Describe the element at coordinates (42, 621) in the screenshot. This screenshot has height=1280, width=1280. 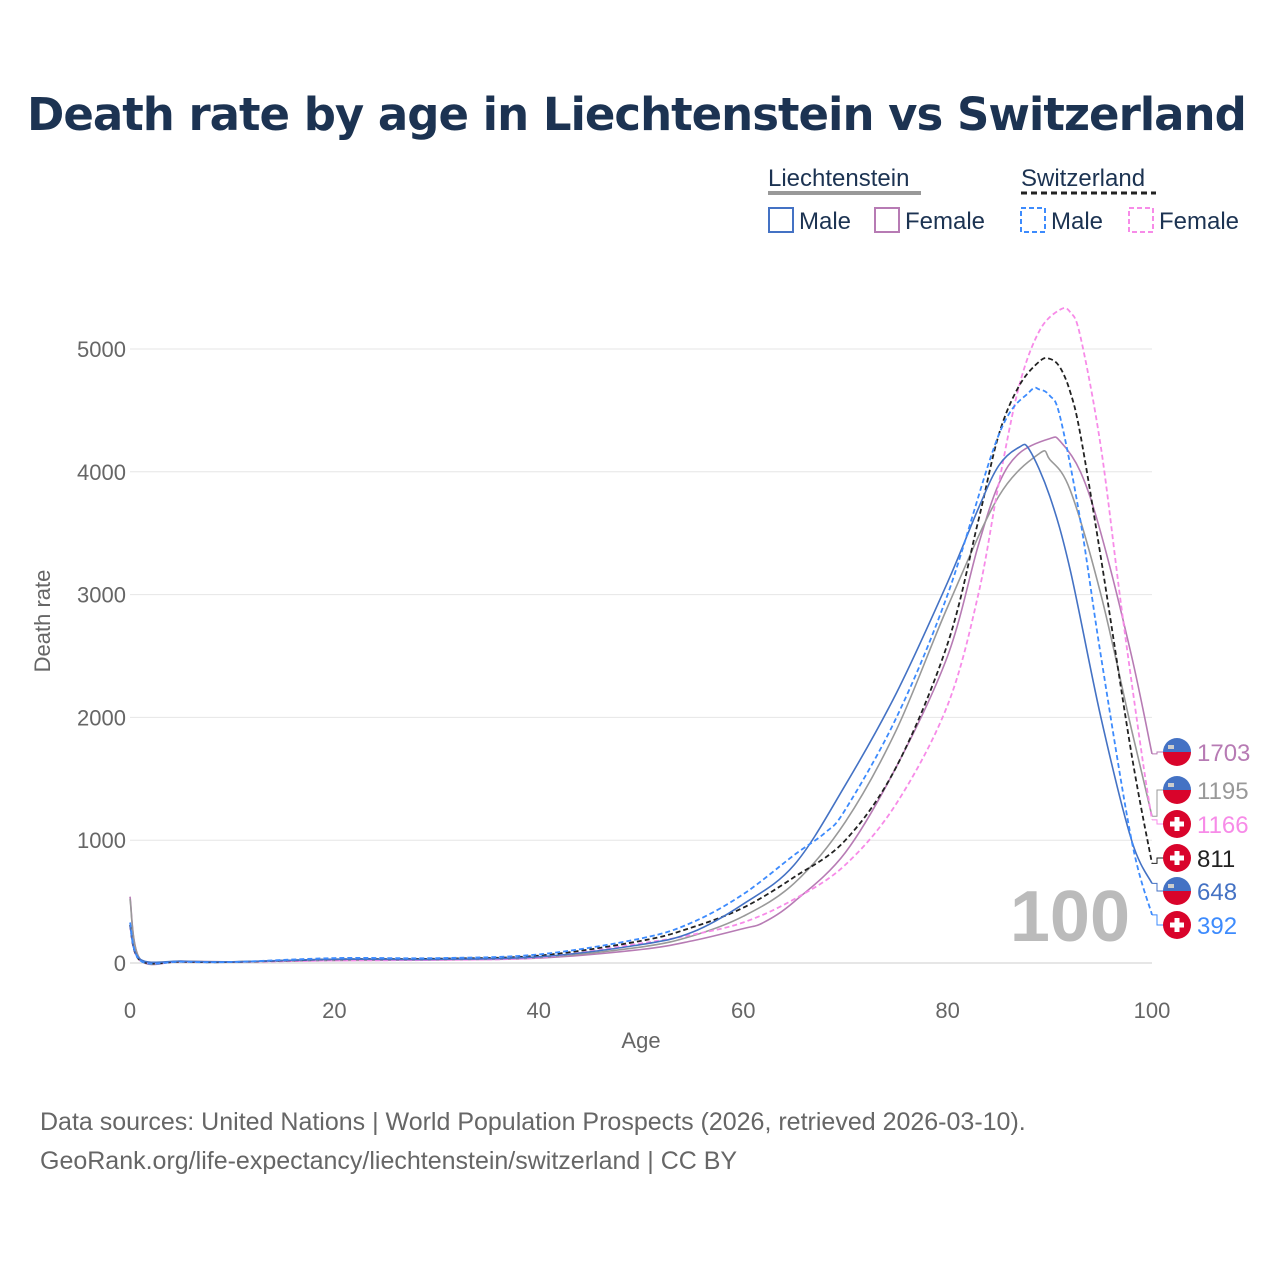
I see `y-axis-label: Death rate` at that location.